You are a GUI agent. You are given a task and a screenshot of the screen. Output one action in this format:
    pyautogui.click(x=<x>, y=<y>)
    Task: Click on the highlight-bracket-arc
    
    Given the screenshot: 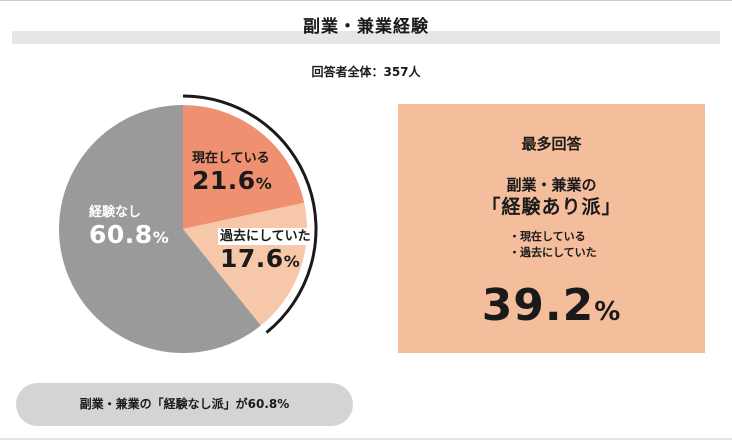 What is the action you would take?
    pyautogui.click(x=250, y=214)
    